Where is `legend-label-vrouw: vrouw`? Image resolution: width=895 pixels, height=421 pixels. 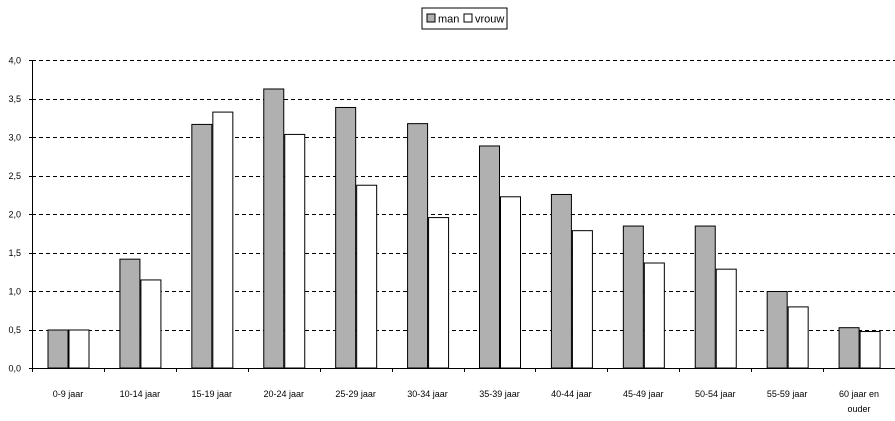 legend-label-vrouw: vrouw is located at coordinates (489, 20).